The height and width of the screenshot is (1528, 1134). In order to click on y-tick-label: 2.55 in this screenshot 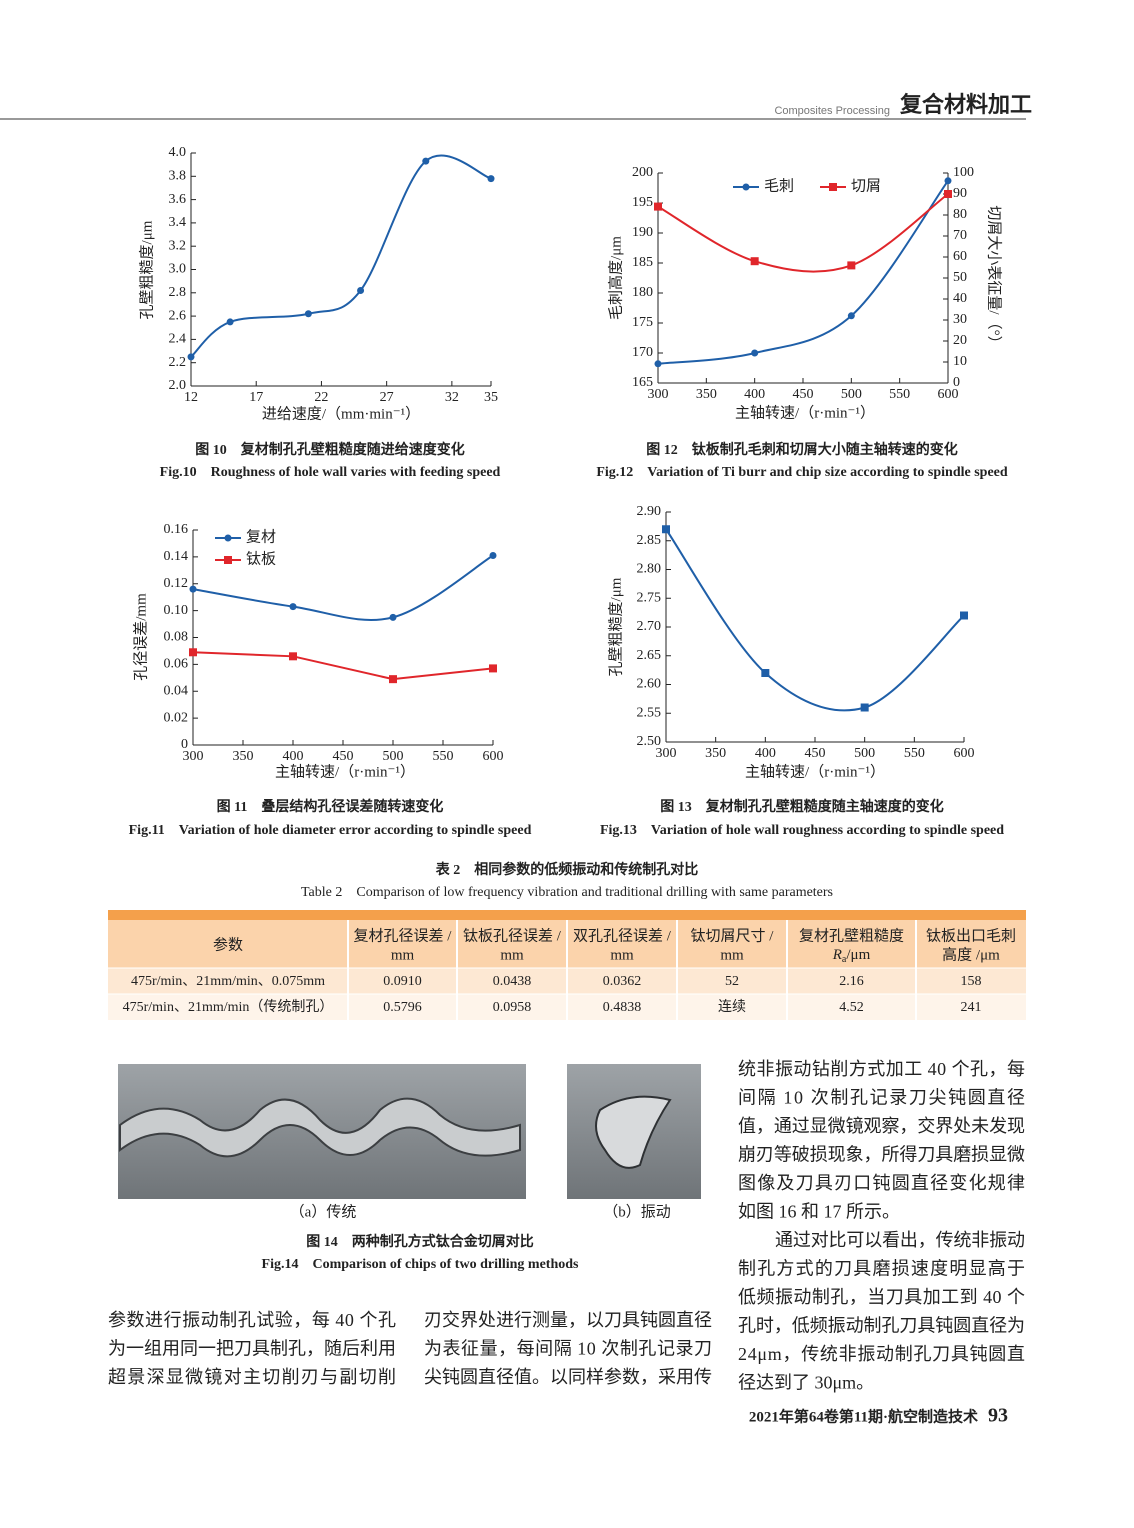, I will do `click(649, 712)`.